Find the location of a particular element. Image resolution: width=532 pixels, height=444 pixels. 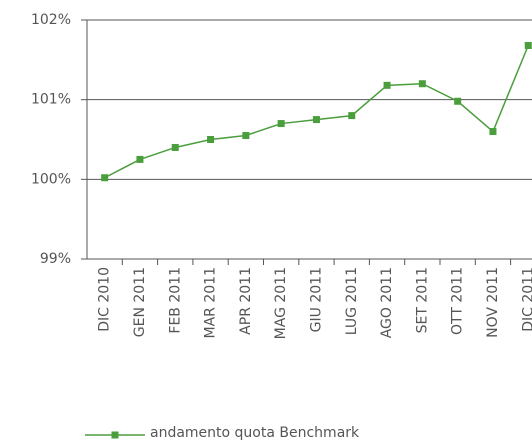

x-tick-label: DIC 2010 is located at coordinates (105, 299).